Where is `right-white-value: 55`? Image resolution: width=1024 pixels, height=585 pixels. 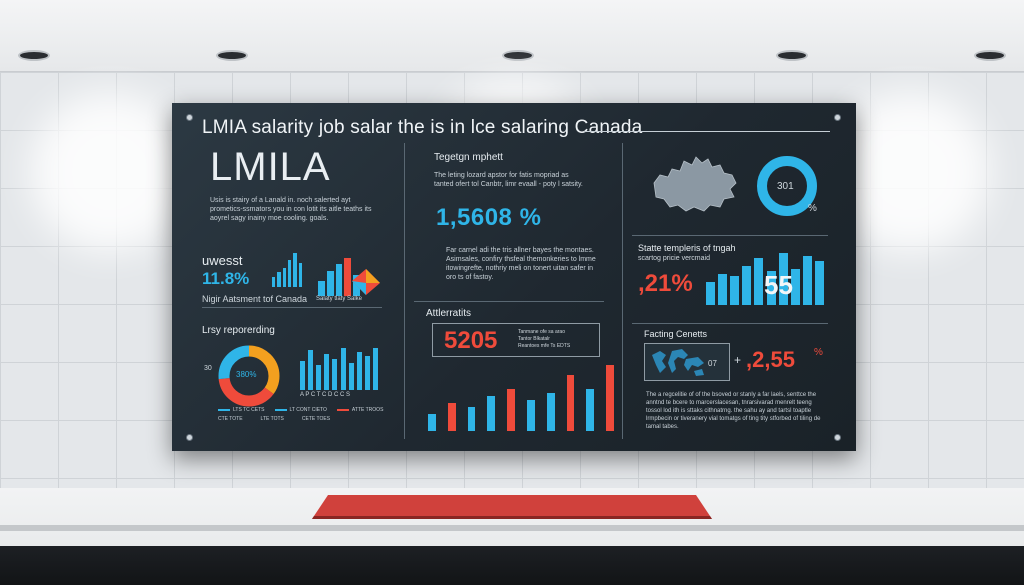
right-white-value: 55 is located at coordinates (778, 285).